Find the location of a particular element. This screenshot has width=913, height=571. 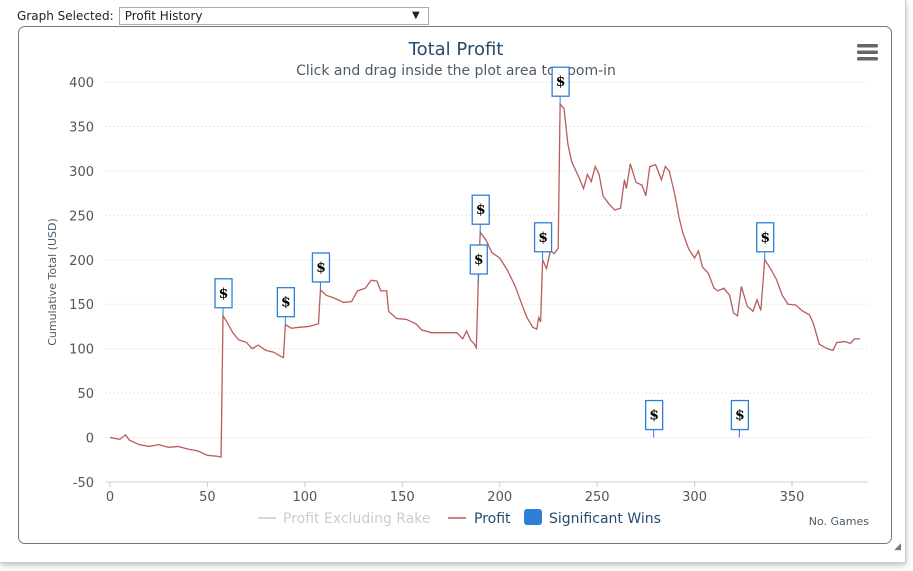

dropdown-arrow-icon: ▼ is located at coordinates (415, 15).